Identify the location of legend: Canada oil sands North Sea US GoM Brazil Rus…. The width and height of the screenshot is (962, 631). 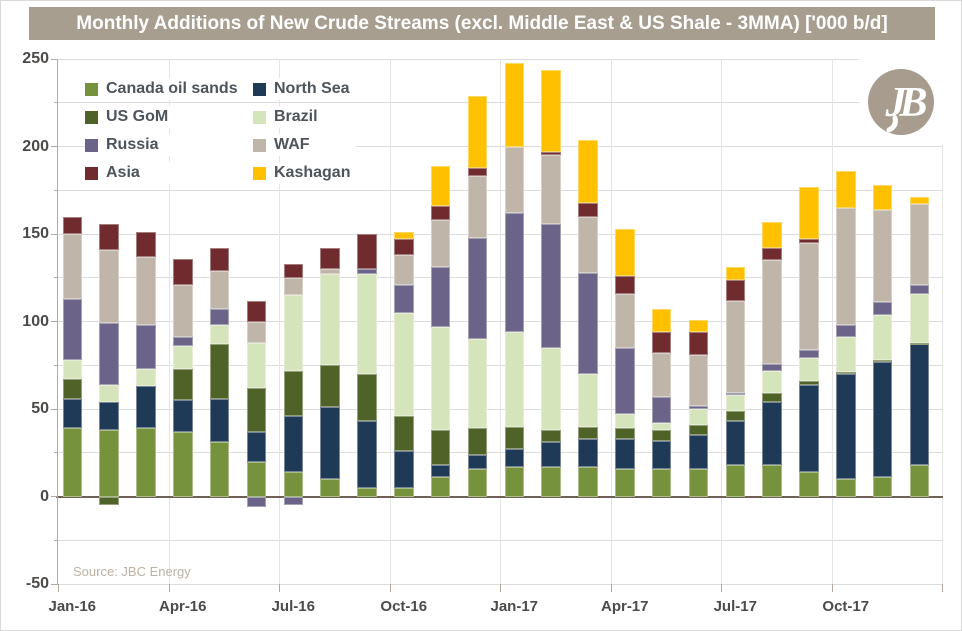
(221, 131).